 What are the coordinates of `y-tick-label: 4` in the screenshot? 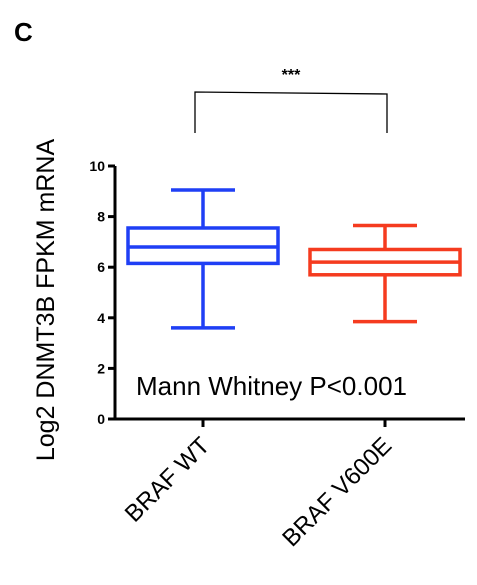 It's located at (101, 318).